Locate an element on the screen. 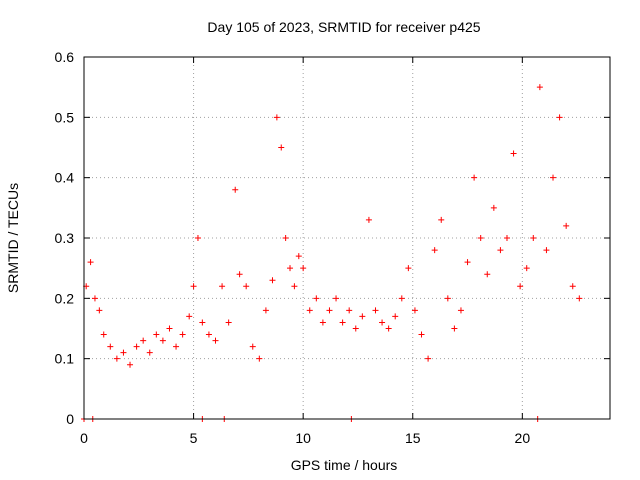  x-tick-label: 0 is located at coordinates (84, 438).